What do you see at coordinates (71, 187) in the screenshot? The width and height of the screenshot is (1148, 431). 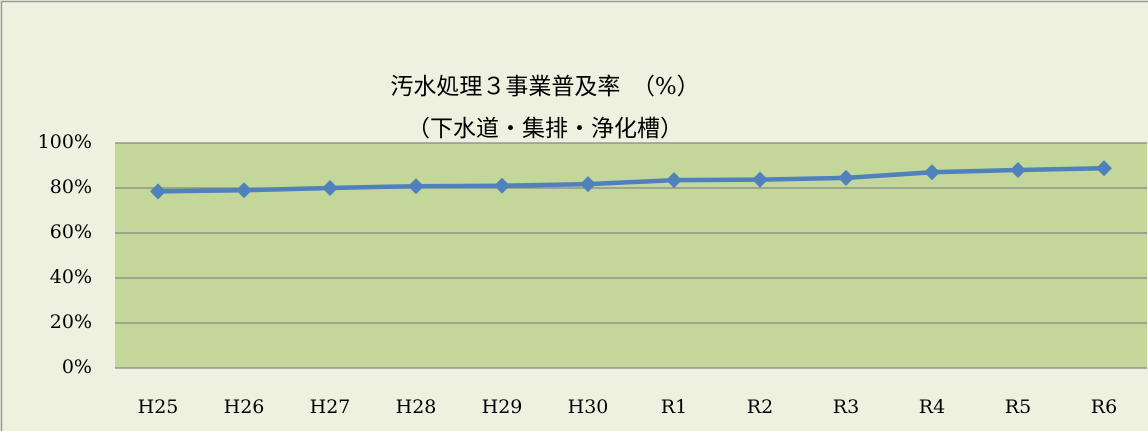 I see `y-tick-label: 80%` at bounding box center [71, 187].